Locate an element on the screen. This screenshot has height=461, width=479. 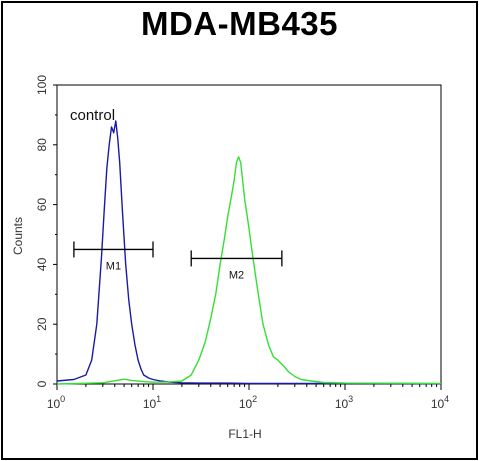
x-tick-label: 10³ is located at coordinates (344, 402).